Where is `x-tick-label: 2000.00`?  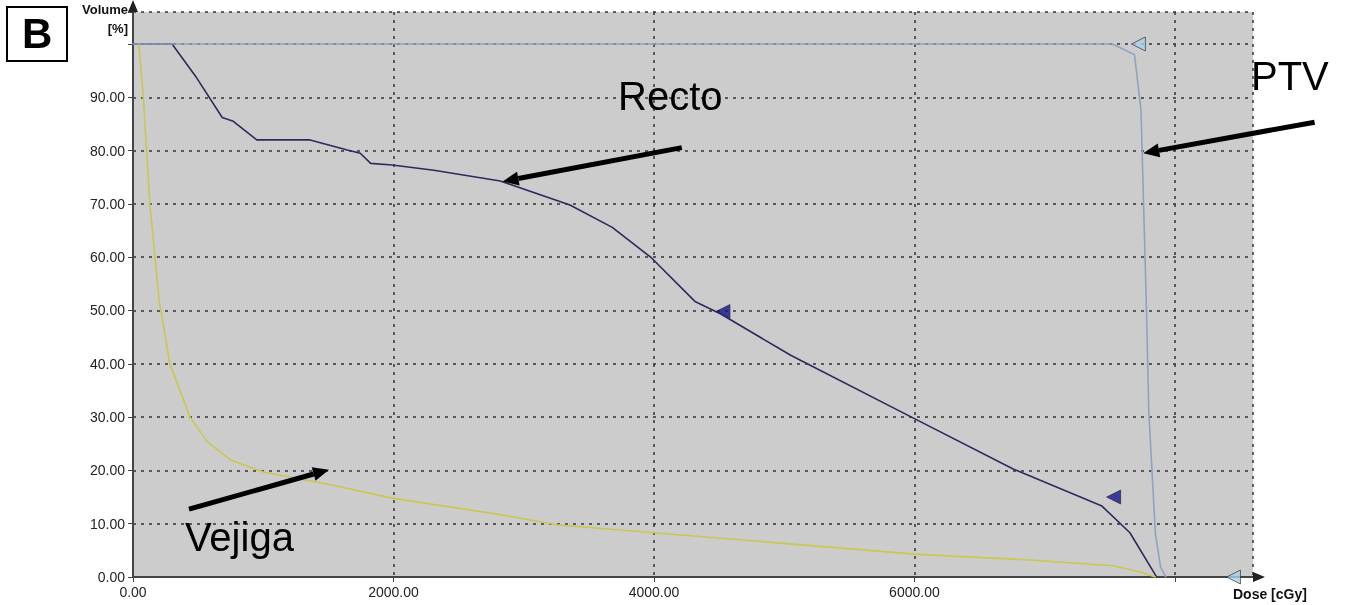
x-tick-label: 2000.00 is located at coordinates (393, 592).